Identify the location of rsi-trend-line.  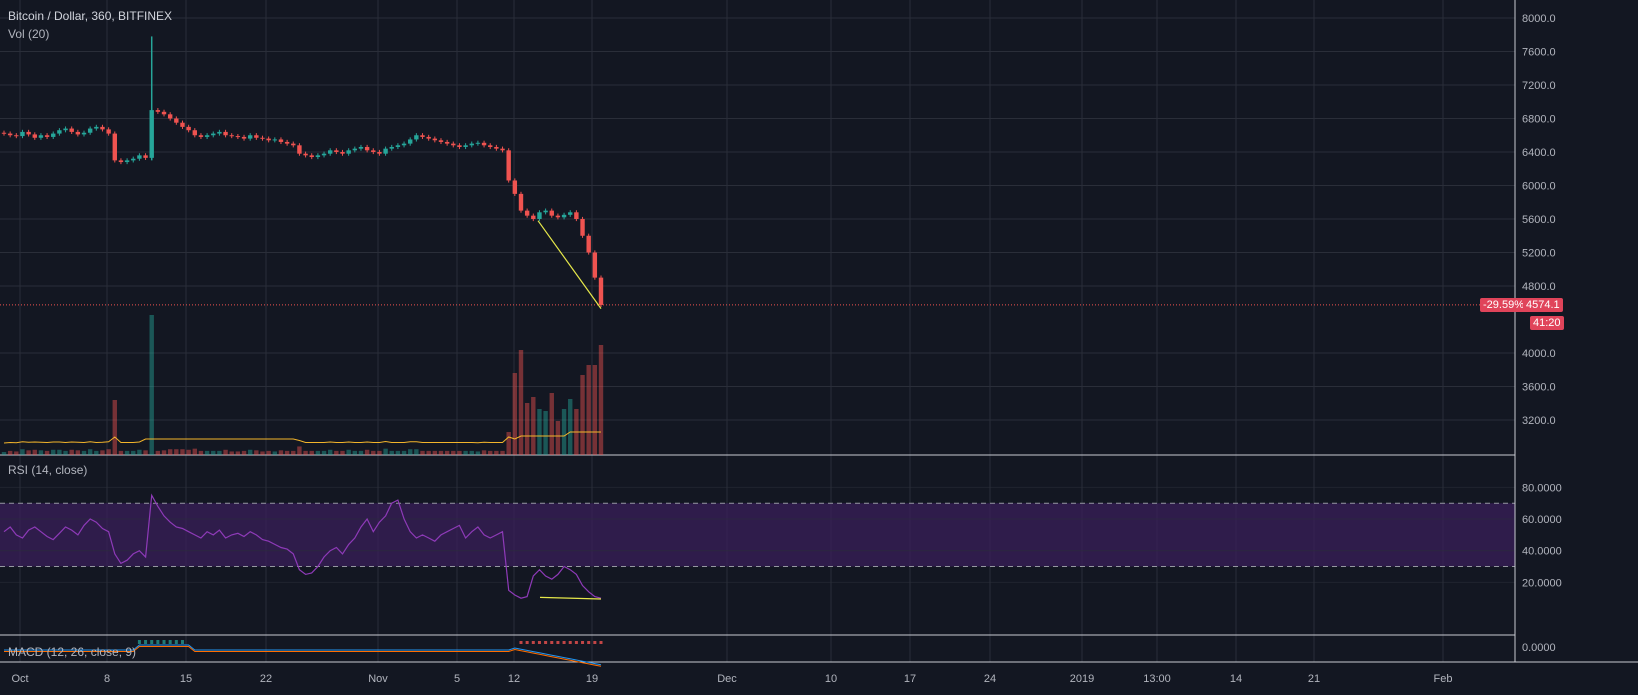
(570, 598).